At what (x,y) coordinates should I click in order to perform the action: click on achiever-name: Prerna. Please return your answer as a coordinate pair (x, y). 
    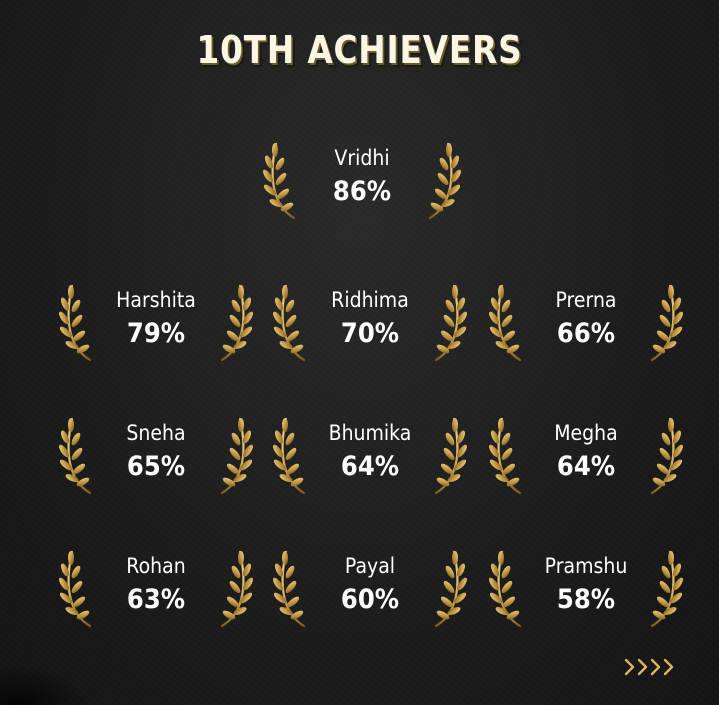
    Looking at the image, I should click on (586, 300).